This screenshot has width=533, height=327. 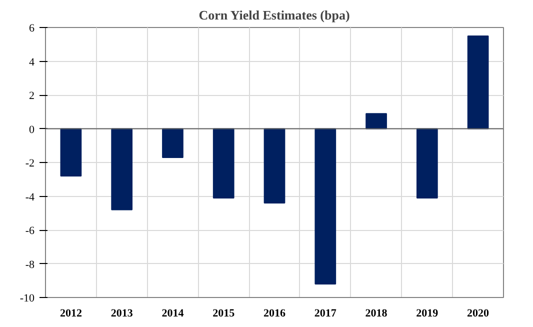 I want to click on x-tick-label: 2018, so click(x=376, y=314).